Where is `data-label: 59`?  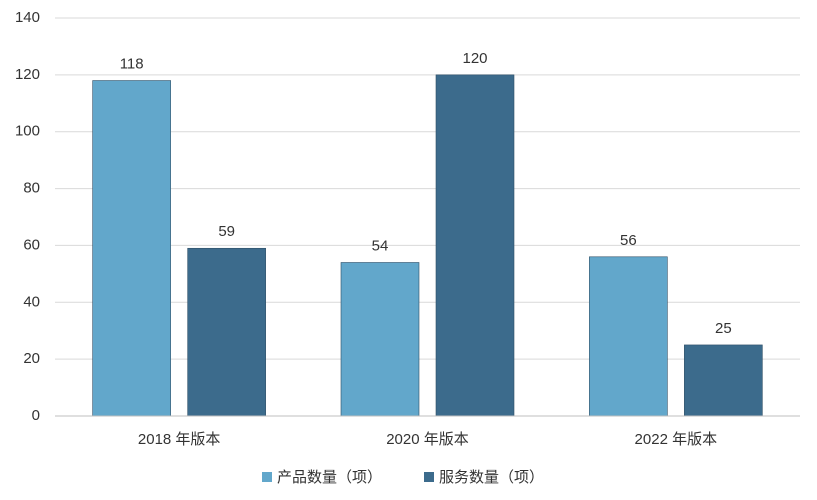 data-label: 59 is located at coordinates (226, 231).